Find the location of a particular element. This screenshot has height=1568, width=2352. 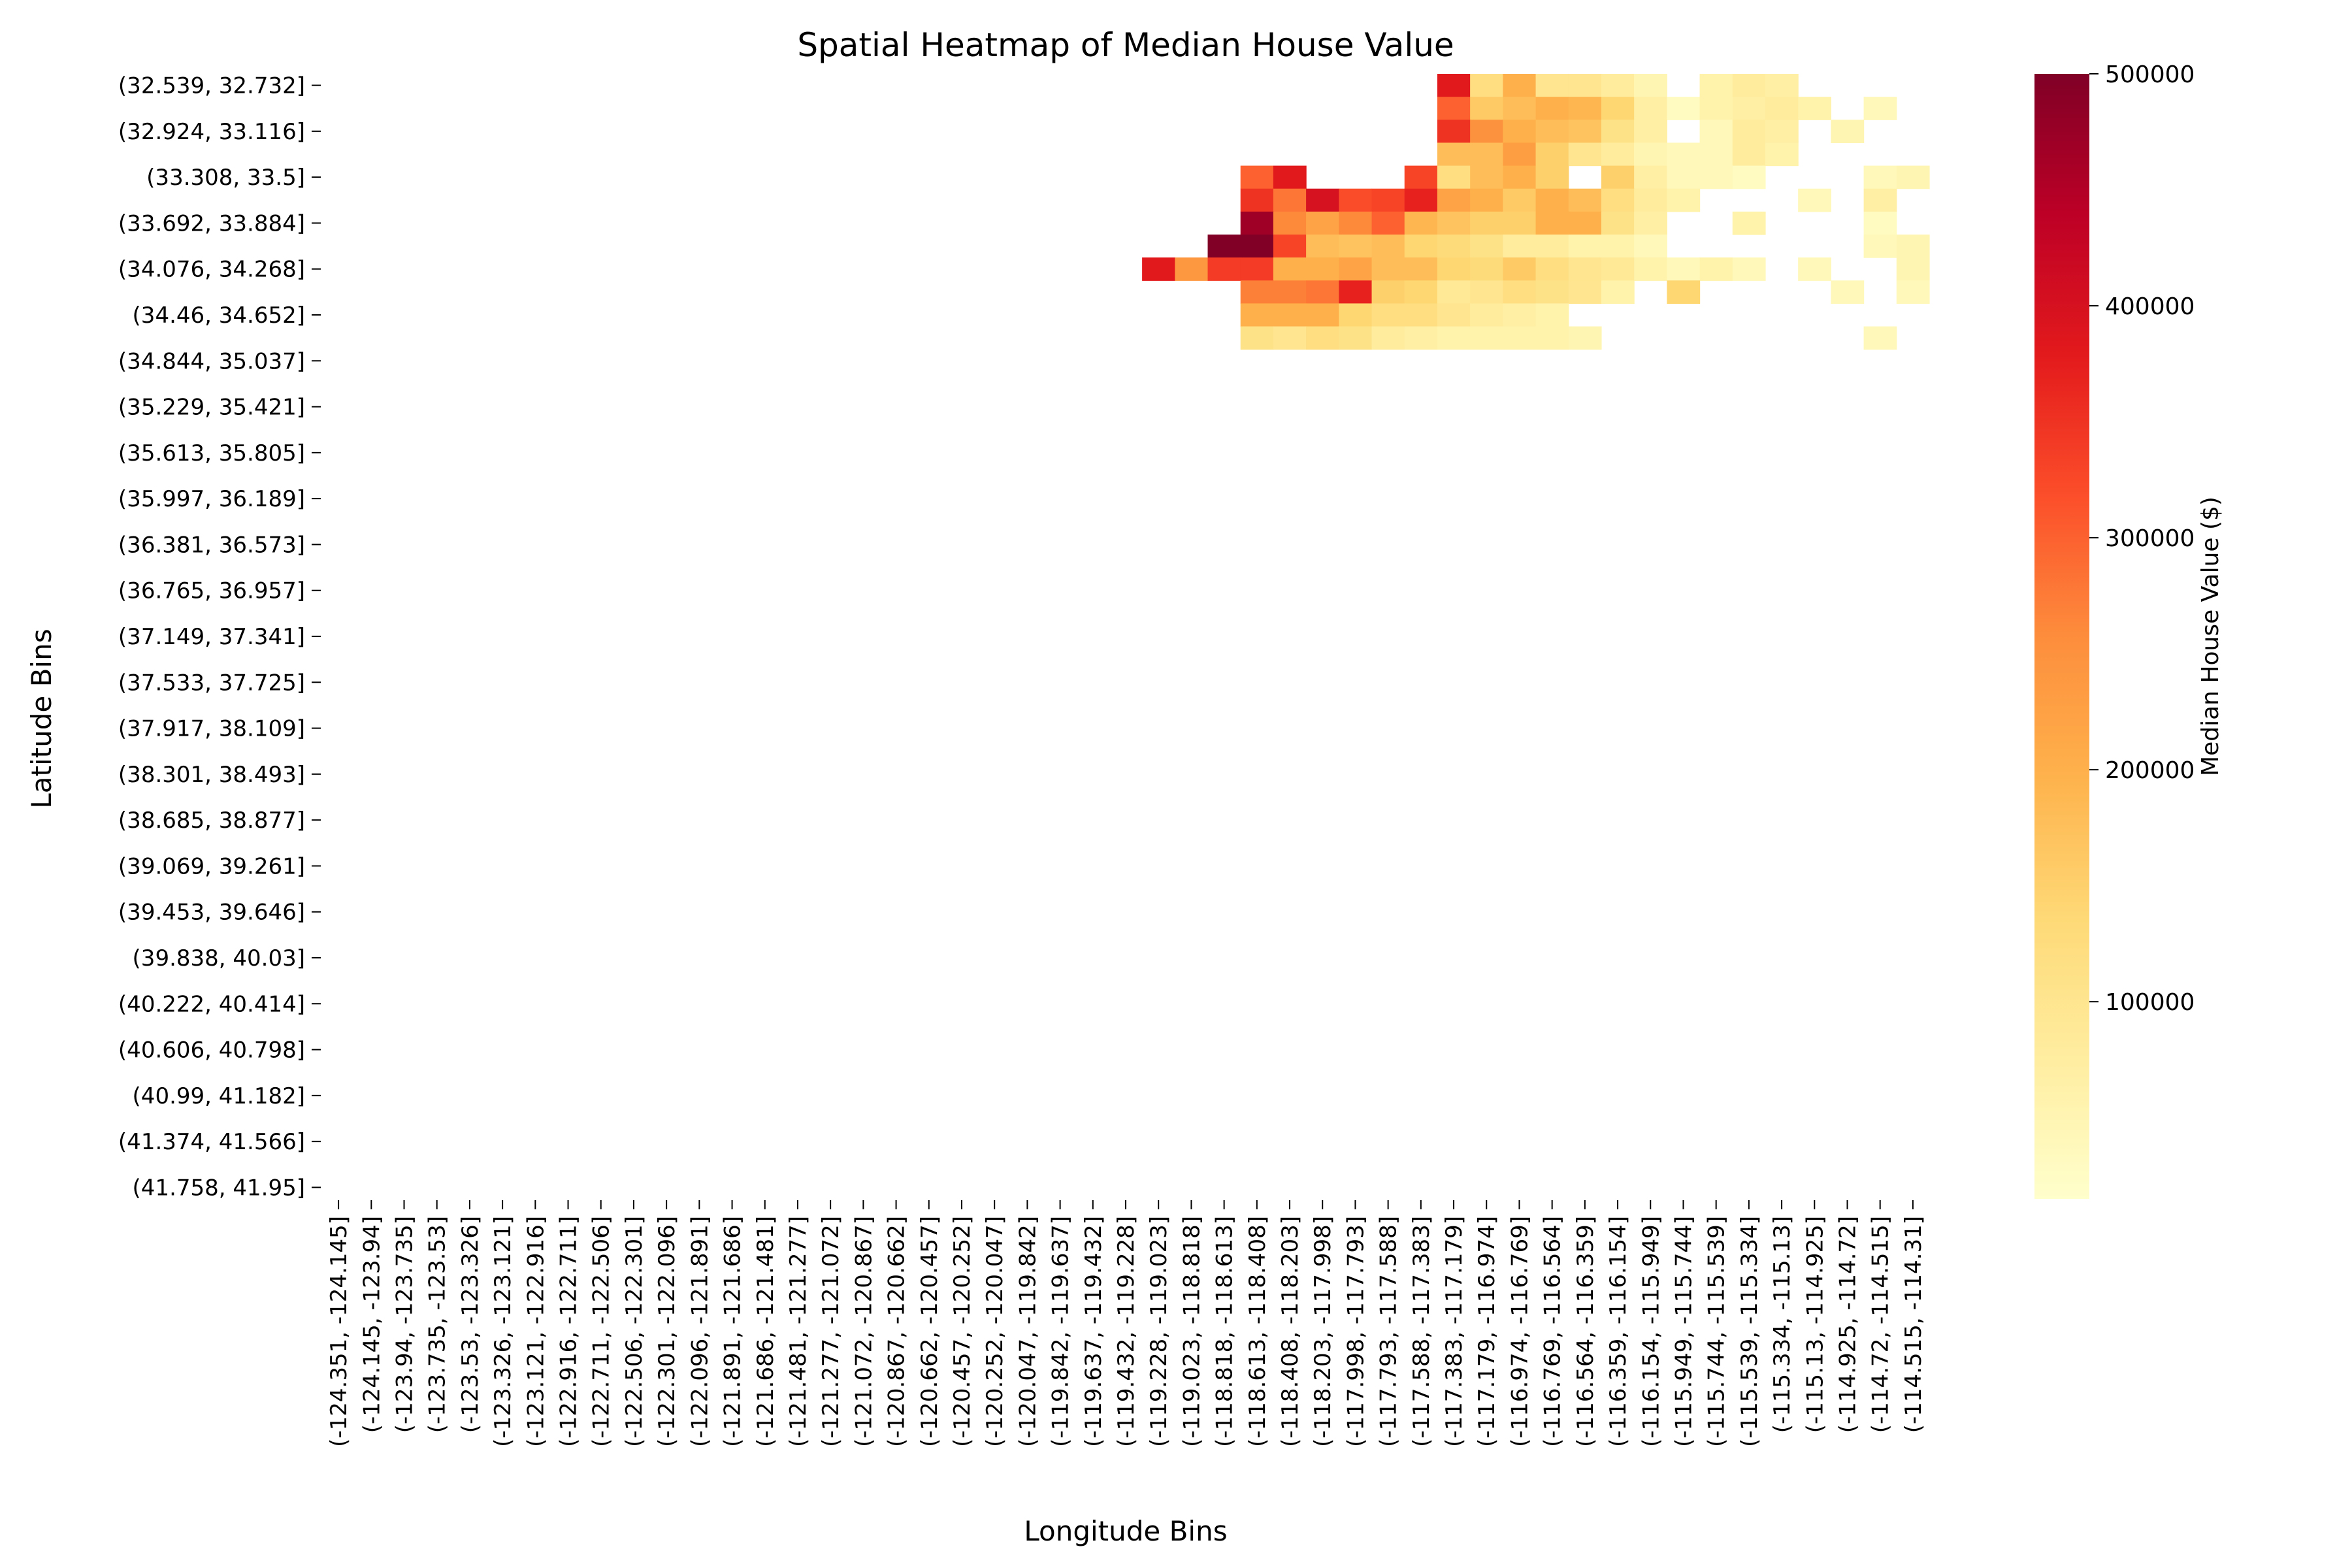

y-tick-label: (33.308, 33.5] is located at coordinates (225, 178).